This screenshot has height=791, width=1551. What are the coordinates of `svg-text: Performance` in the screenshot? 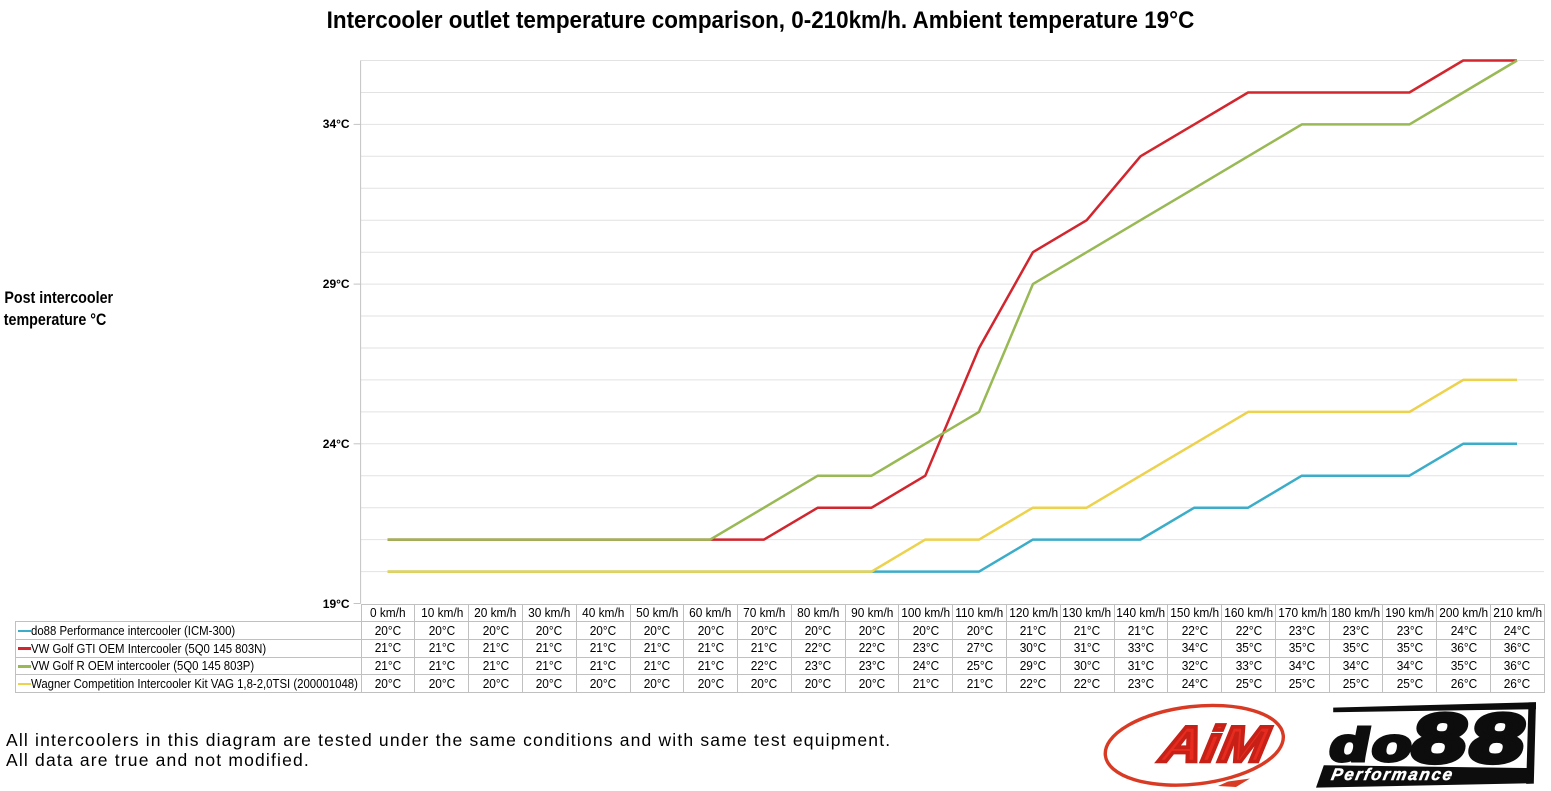 It's located at (1393, 774).